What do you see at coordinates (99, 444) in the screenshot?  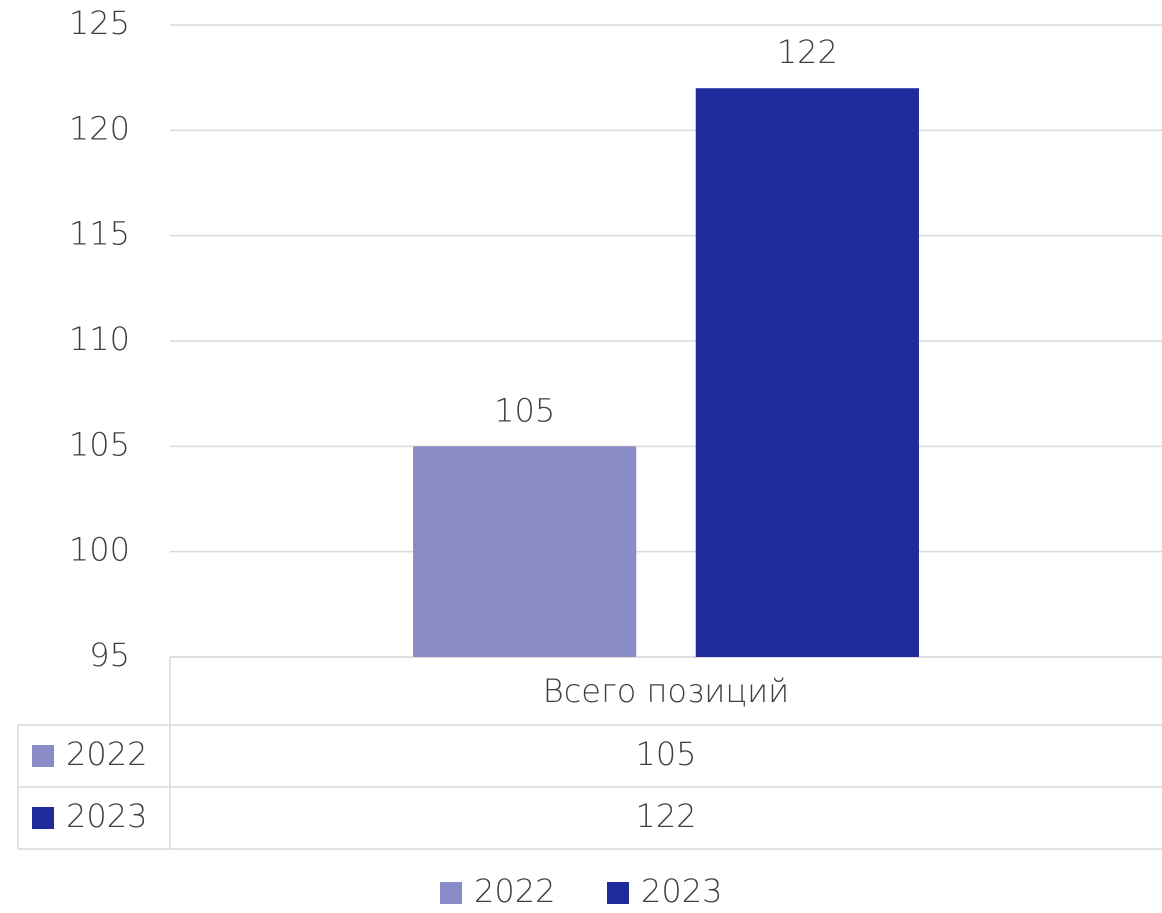 I see `y-tick-label: 105` at bounding box center [99, 444].